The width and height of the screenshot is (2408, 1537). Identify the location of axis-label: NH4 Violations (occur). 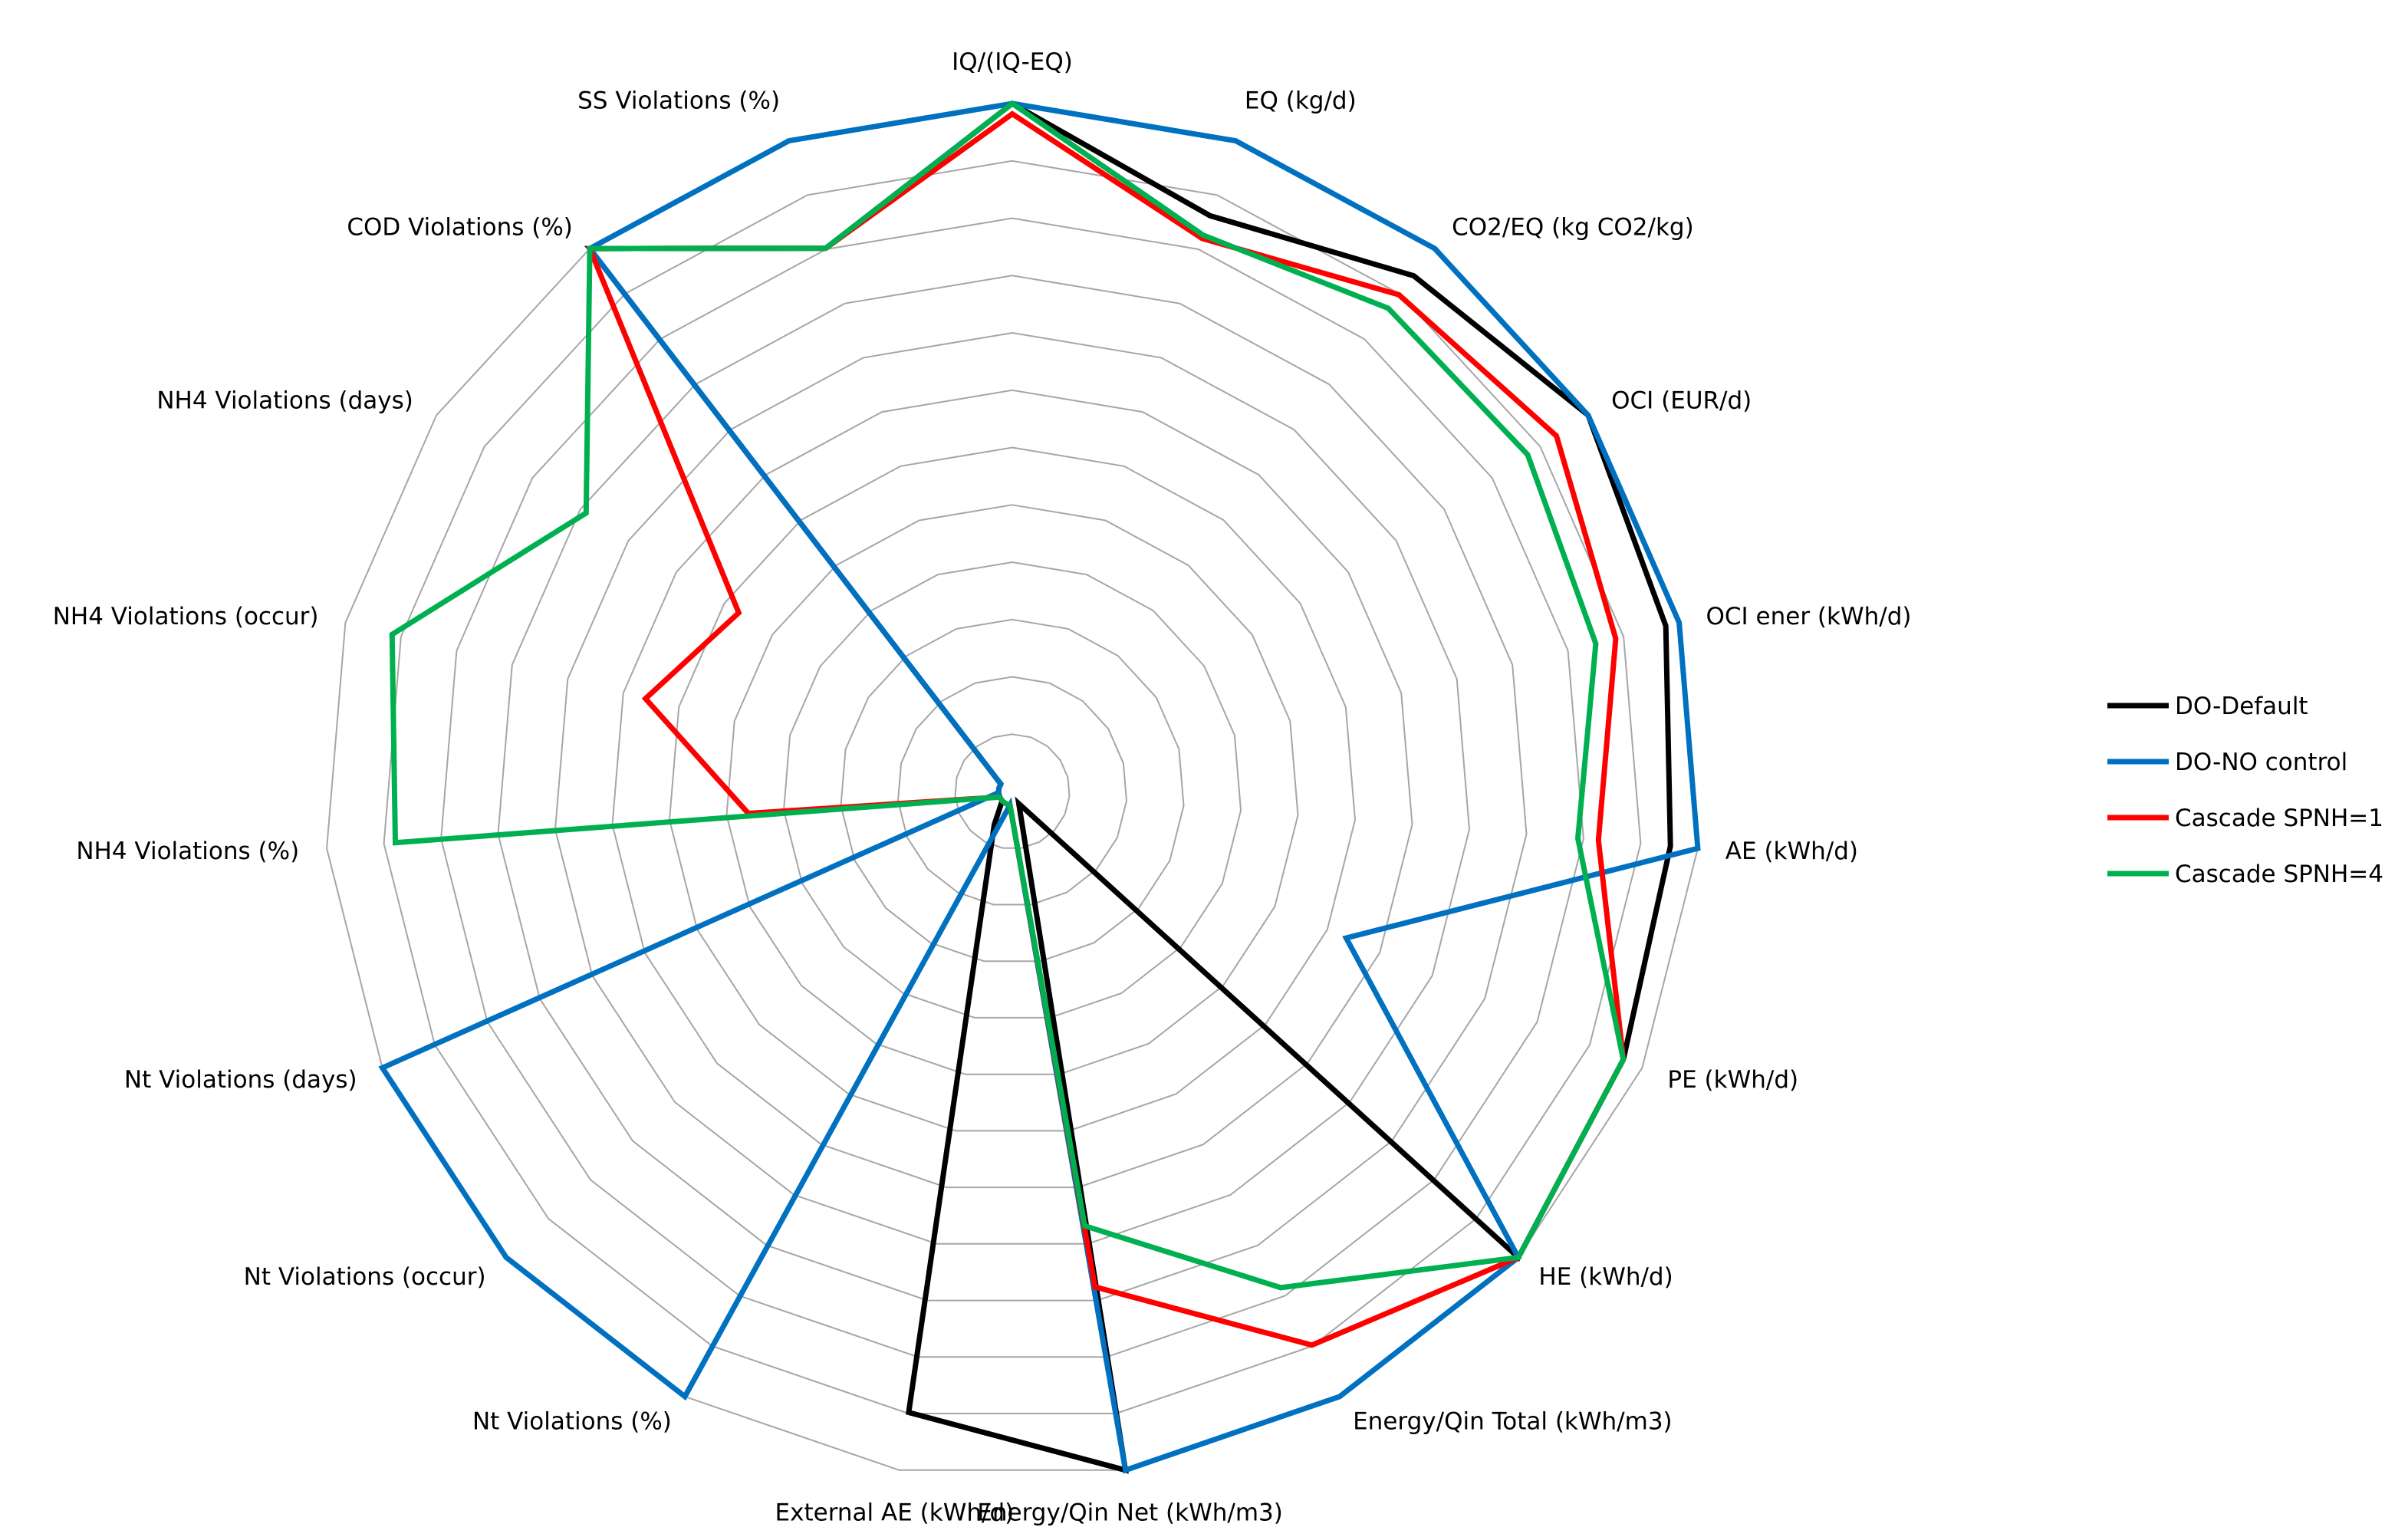
(186, 616).